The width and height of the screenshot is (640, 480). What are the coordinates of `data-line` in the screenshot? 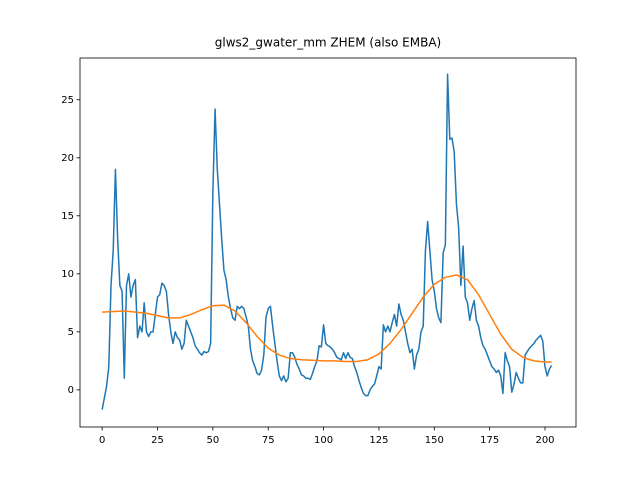 It's located at (327, 318).